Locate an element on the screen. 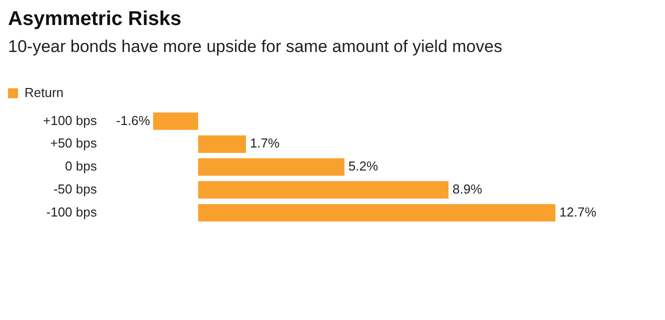  data-label: 8.9% is located at coordinates (467, 188).